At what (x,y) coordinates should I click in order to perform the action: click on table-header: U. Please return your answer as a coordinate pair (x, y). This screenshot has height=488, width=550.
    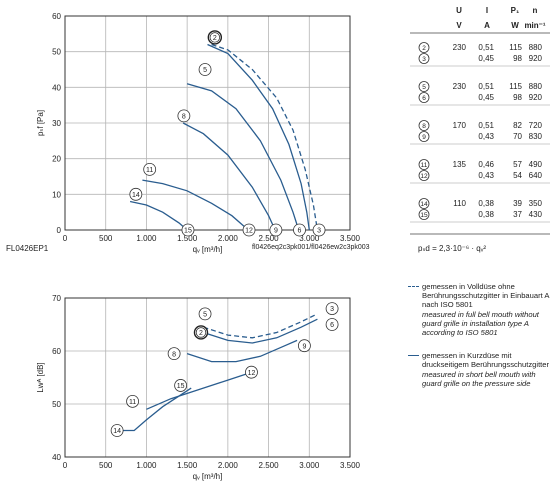
    Looking at the image, I should click on (459, 10).